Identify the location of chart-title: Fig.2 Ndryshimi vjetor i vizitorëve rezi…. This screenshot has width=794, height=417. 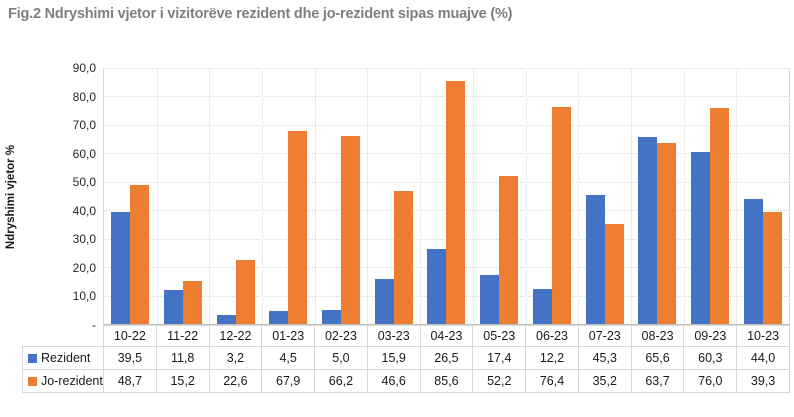
(260, 14).